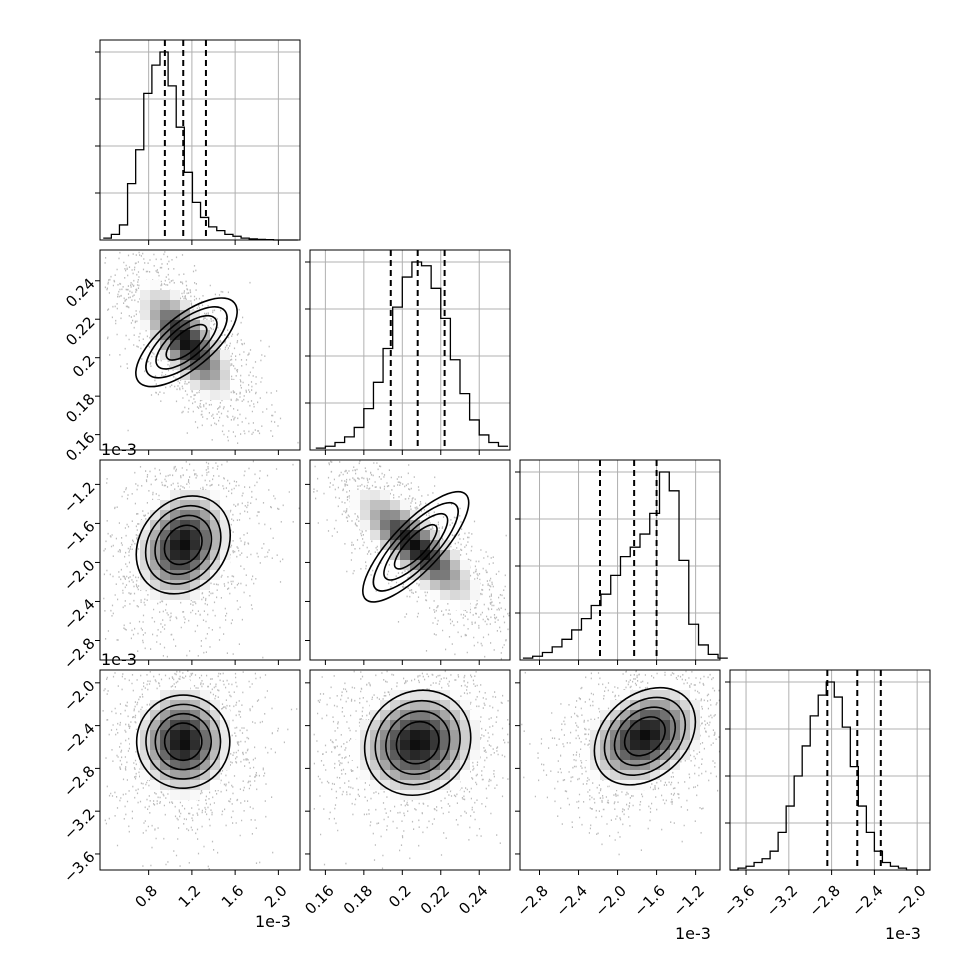  What do you see at coordinates (79, 824) in the screenshot?
I see `y-tick-label: −3.2` at bounding box center [79, 824].